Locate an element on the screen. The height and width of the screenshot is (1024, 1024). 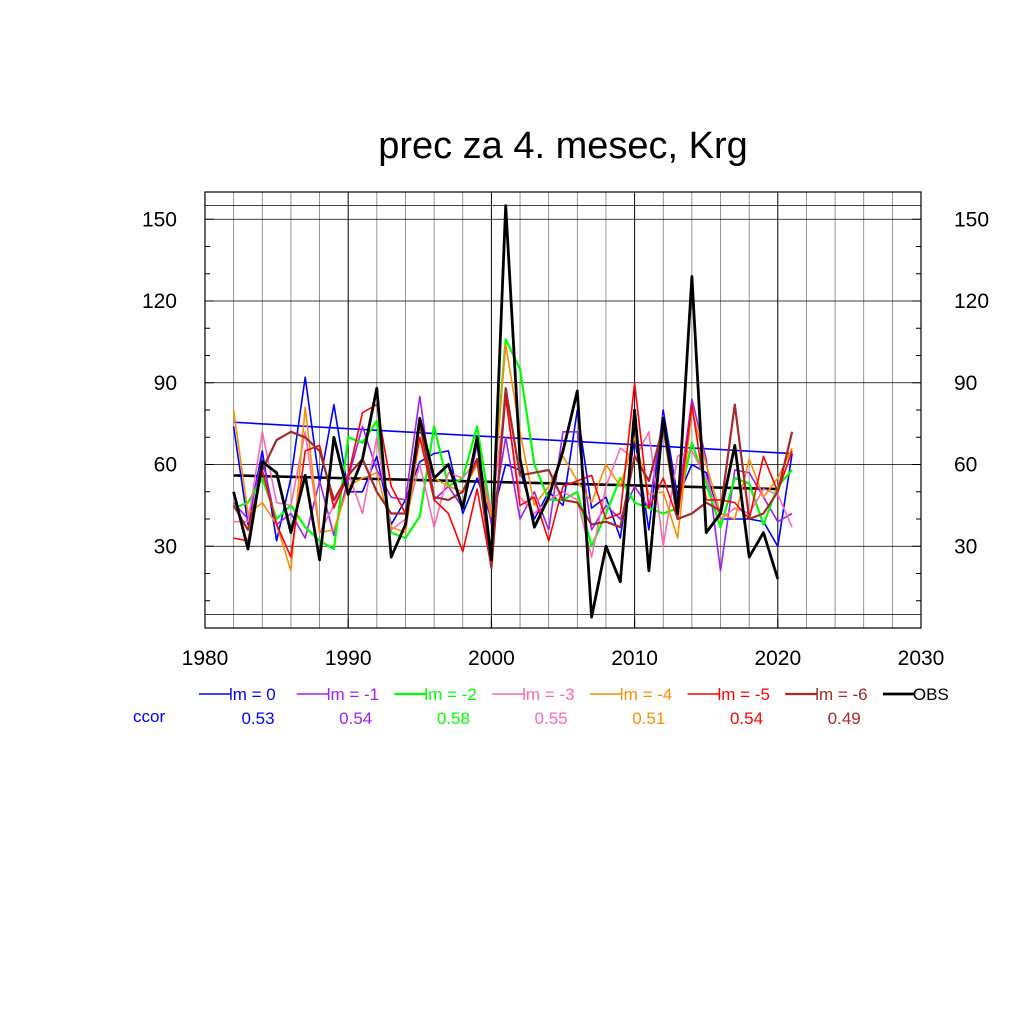
legend-label: lm = -6 is located at coordinates (841, 694).